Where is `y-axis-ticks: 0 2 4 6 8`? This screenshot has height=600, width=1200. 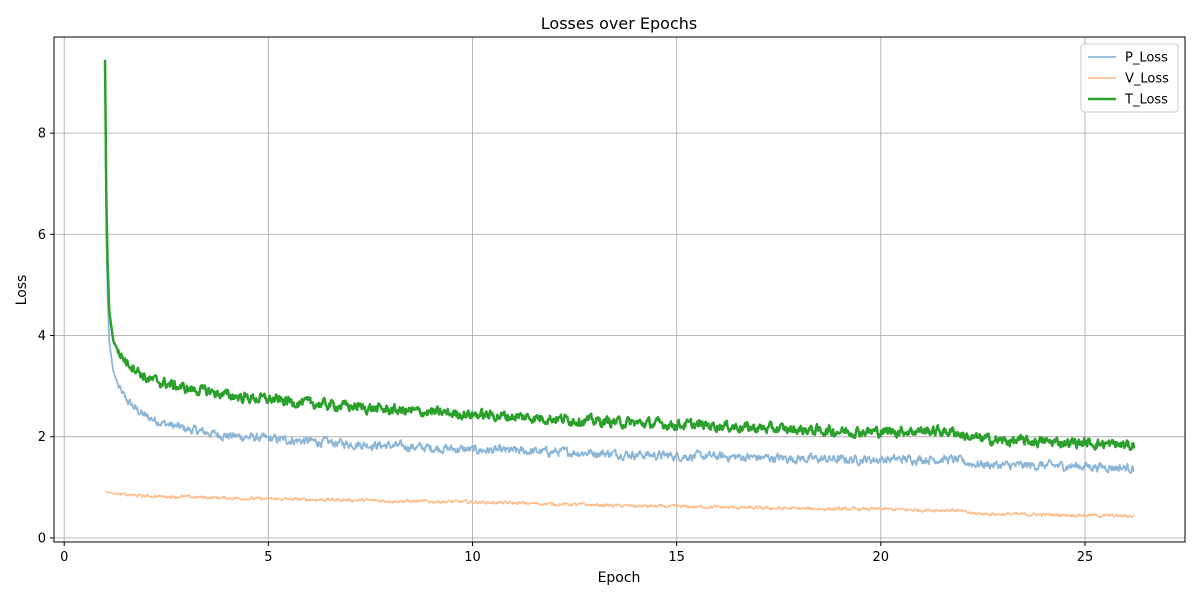 y-axis-ticks: 0 2 4 6 8 is located at coordinates (46, 336).